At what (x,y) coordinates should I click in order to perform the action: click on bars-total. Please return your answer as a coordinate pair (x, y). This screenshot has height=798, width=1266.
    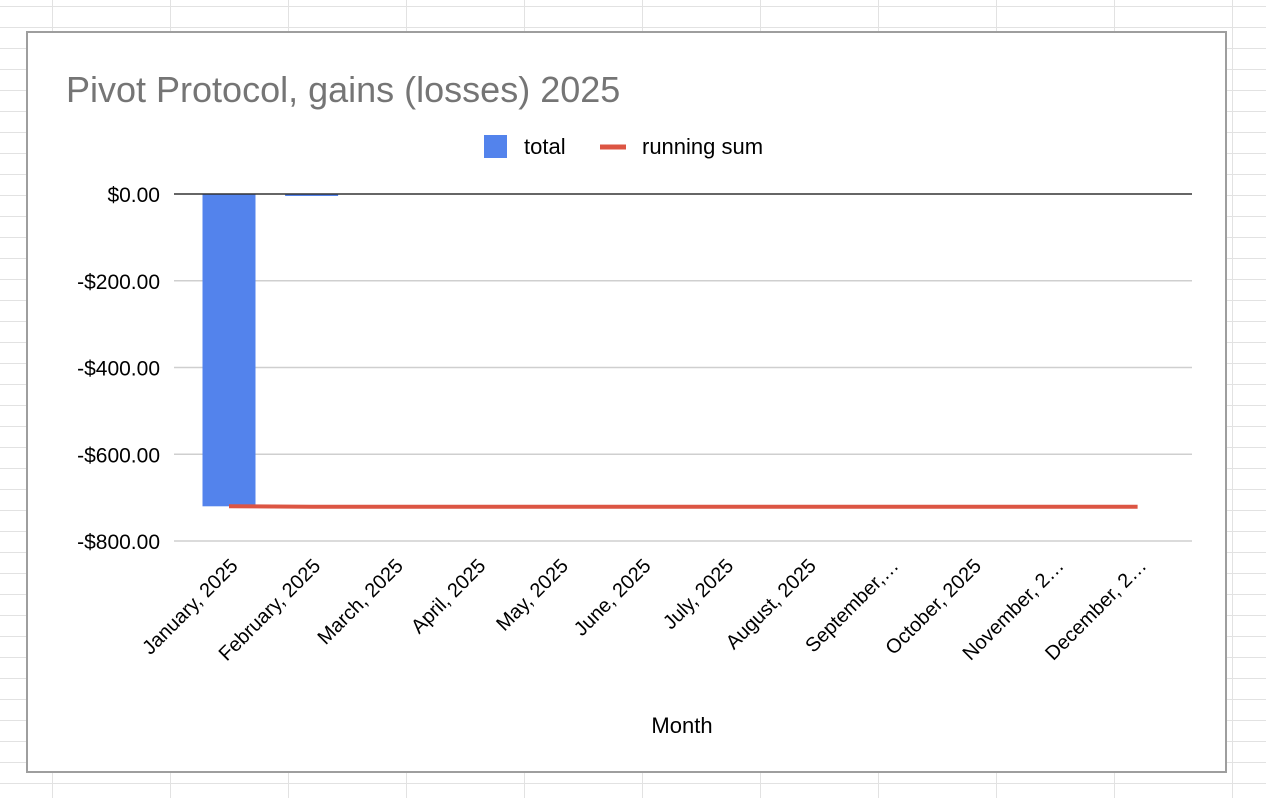
    Looking at the image, I should click on (270, 350).